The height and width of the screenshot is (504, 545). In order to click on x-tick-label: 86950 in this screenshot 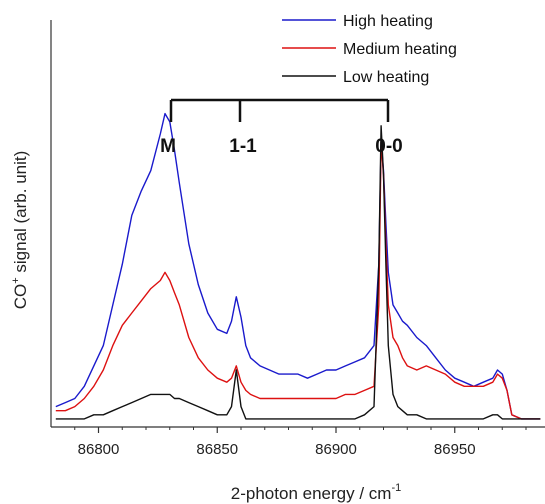, I will do `click(455, 449)`.